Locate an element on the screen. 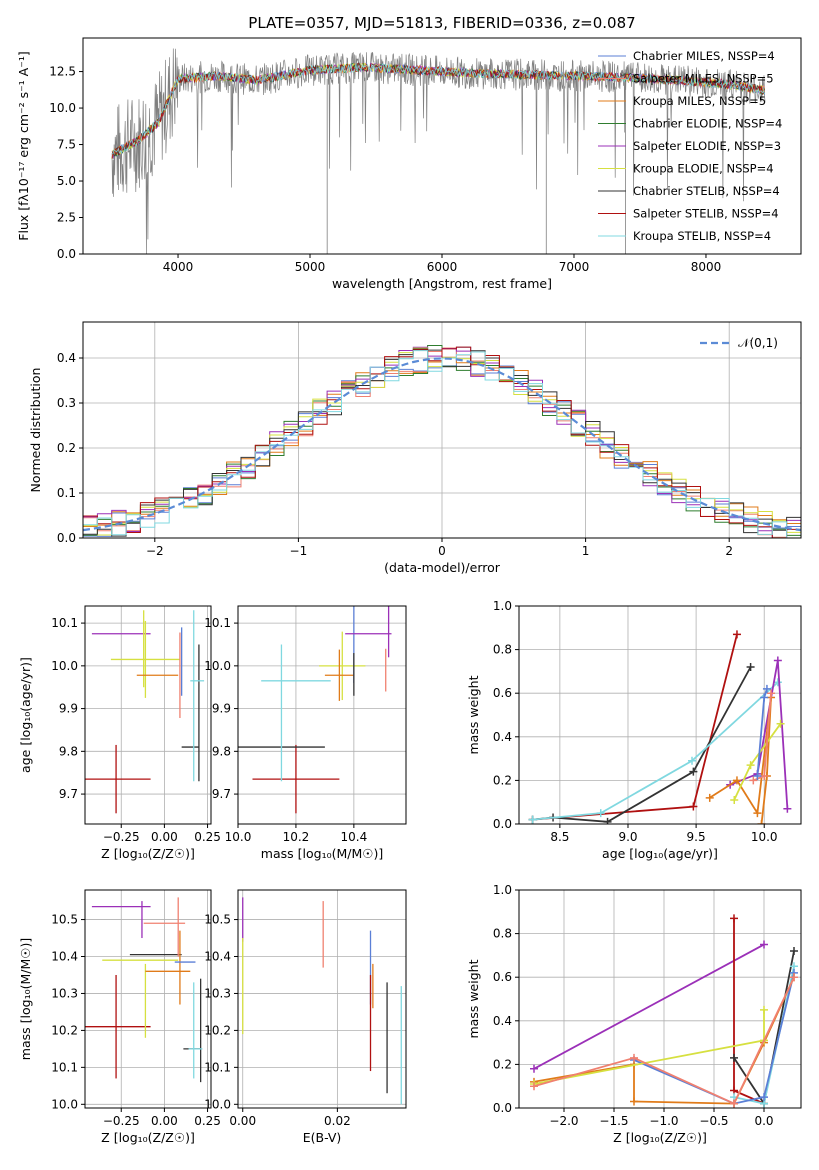 This screenshot has width=819, height=1170. x-tick-label: 0.0 is located at coordinates (763, 1121).